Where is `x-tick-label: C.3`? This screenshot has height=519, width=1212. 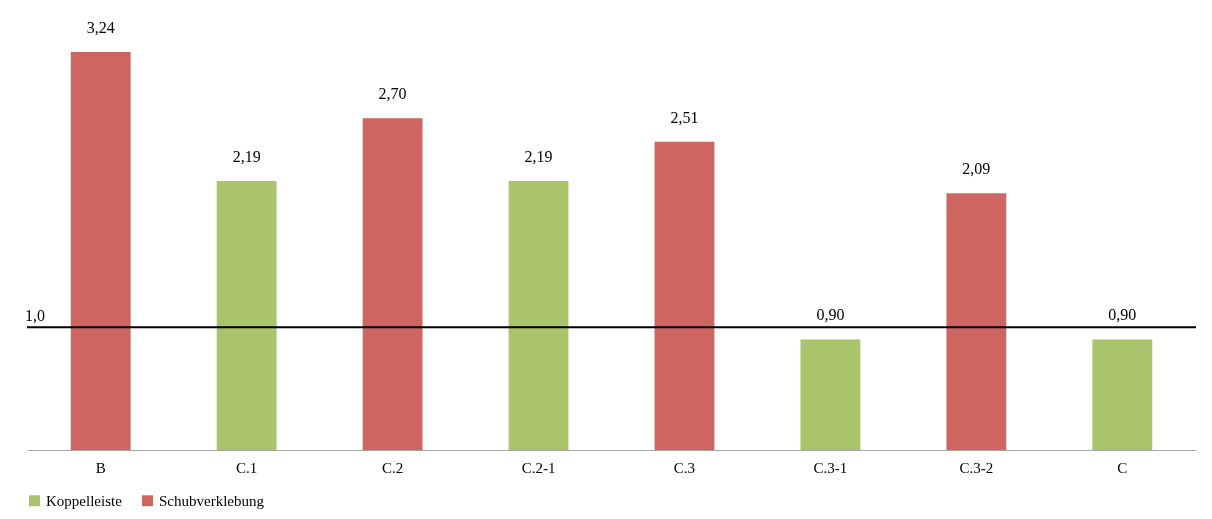
x-tick-label: C.3 is located at coordinates (684, 467).